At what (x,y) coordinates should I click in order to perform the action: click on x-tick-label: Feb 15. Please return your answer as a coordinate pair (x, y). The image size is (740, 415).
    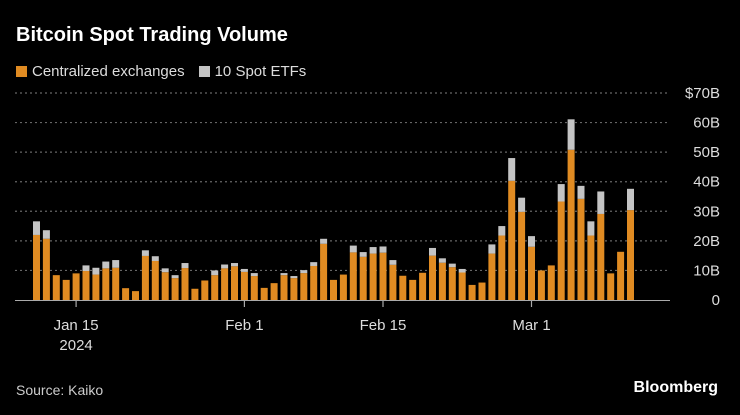
    Looking at the image, I should click on (383, 325).